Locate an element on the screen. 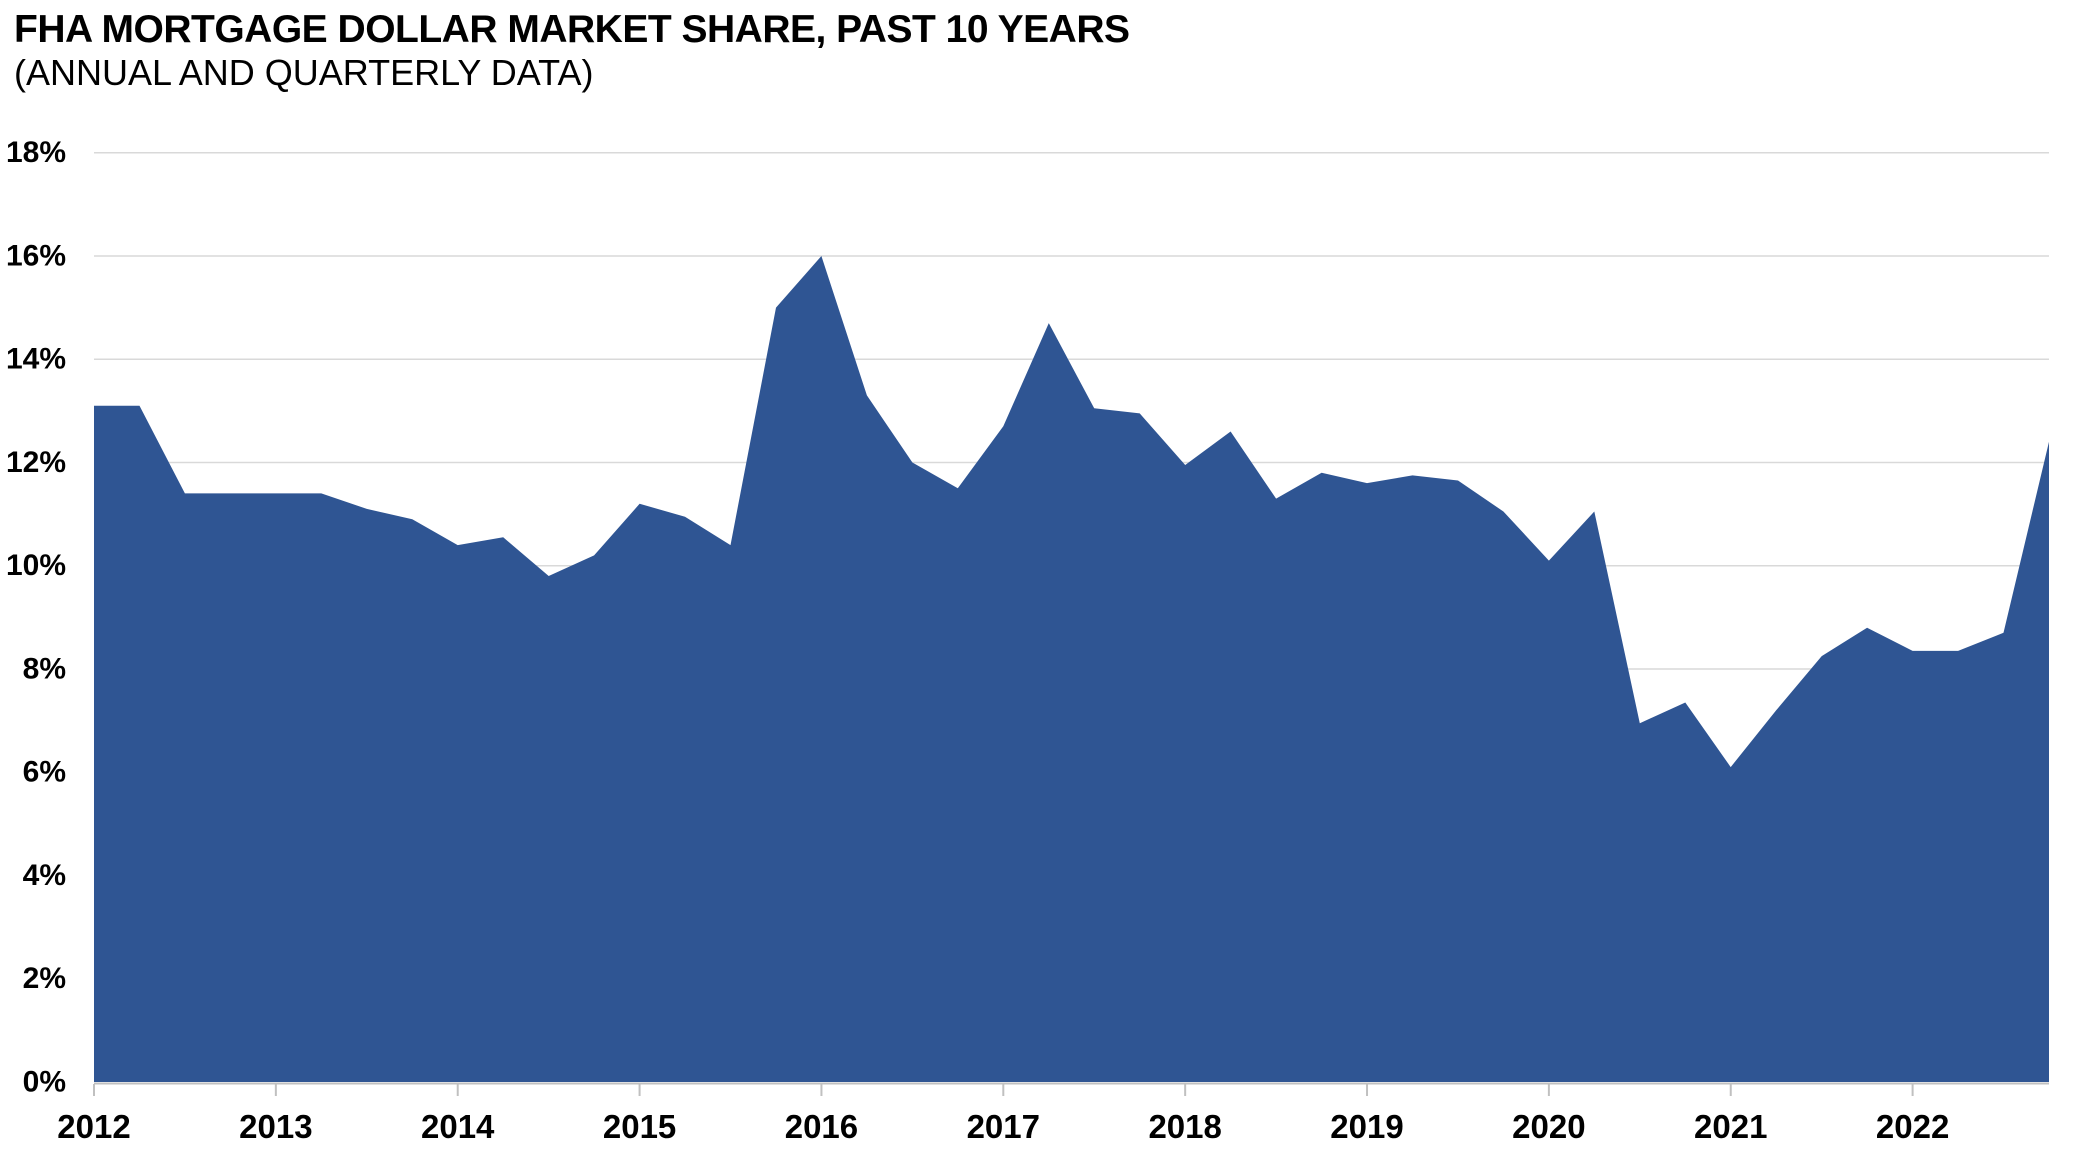 The height and width of the screenshot is (1153, 2095). y-tick-label: 16% is located at coordinates (36, 255).